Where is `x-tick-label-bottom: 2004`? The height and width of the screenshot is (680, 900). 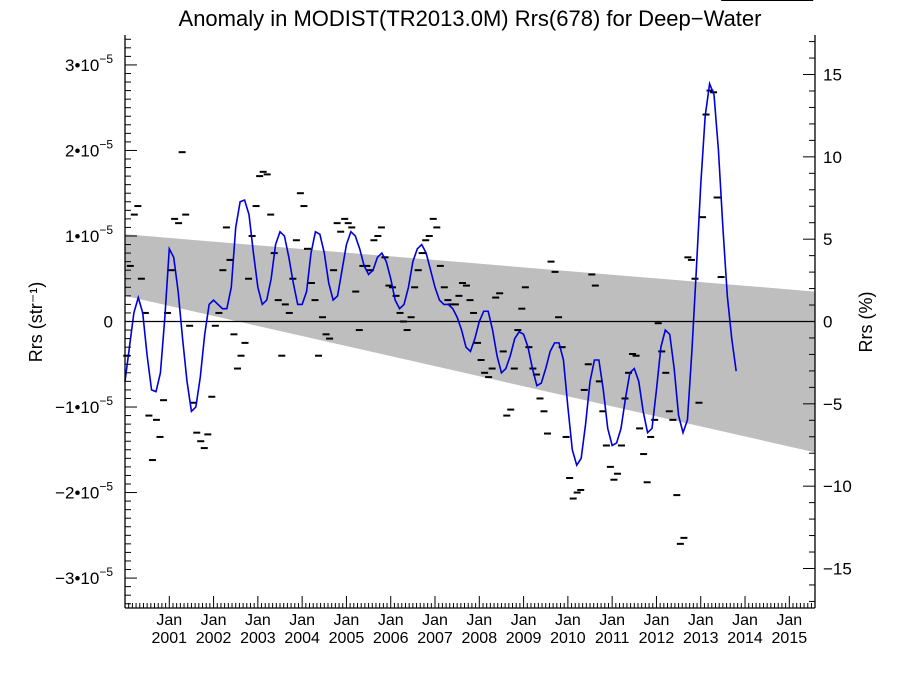 x-tick-label-bottom: 2004 is located at coordinates (302, 638).